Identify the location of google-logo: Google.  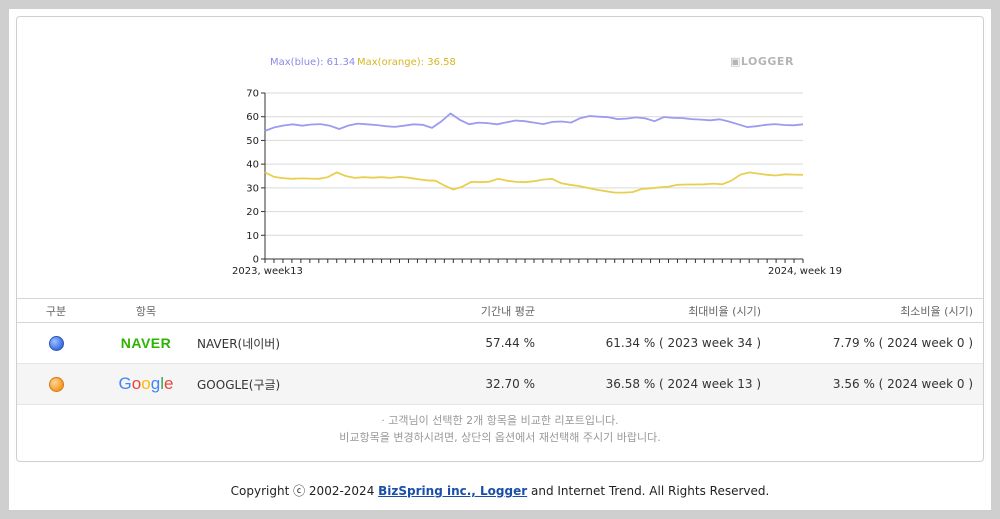
(146, 383).